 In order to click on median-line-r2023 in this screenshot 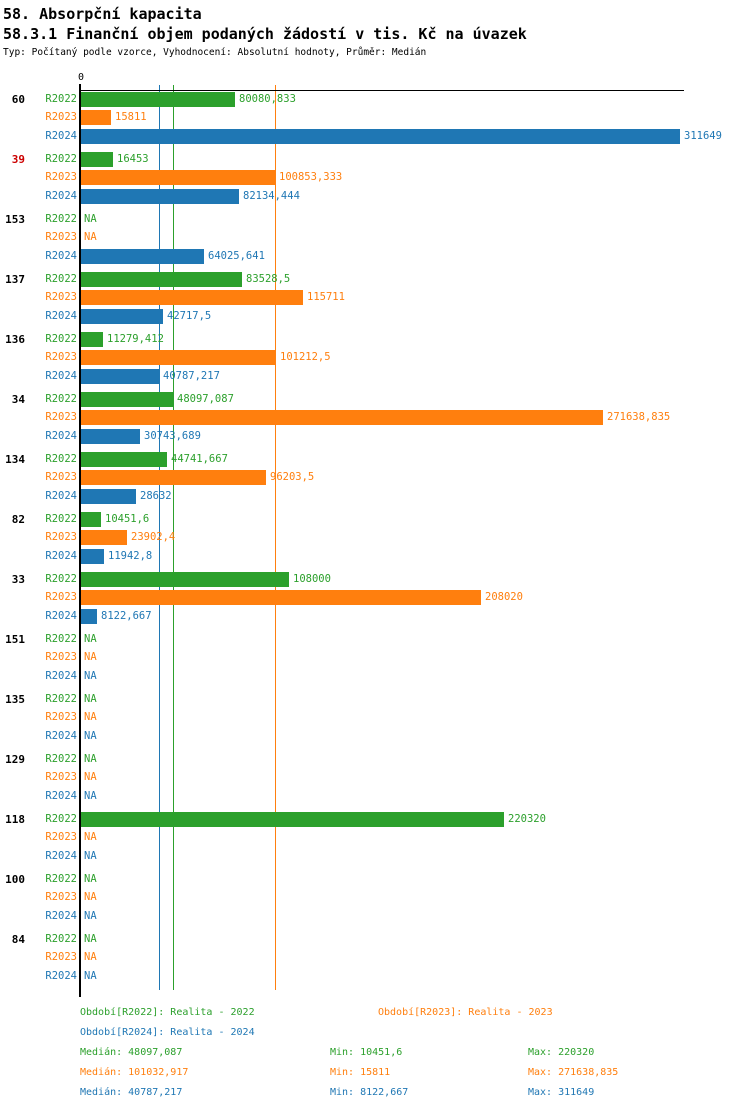, I will do `click(275, 537)`.